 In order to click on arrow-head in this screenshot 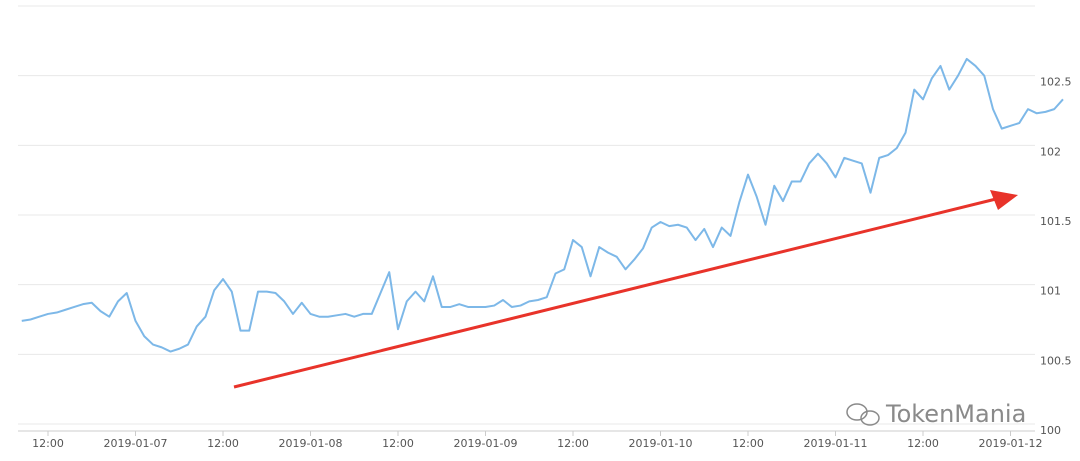, I will do `click(1004, 200)`.